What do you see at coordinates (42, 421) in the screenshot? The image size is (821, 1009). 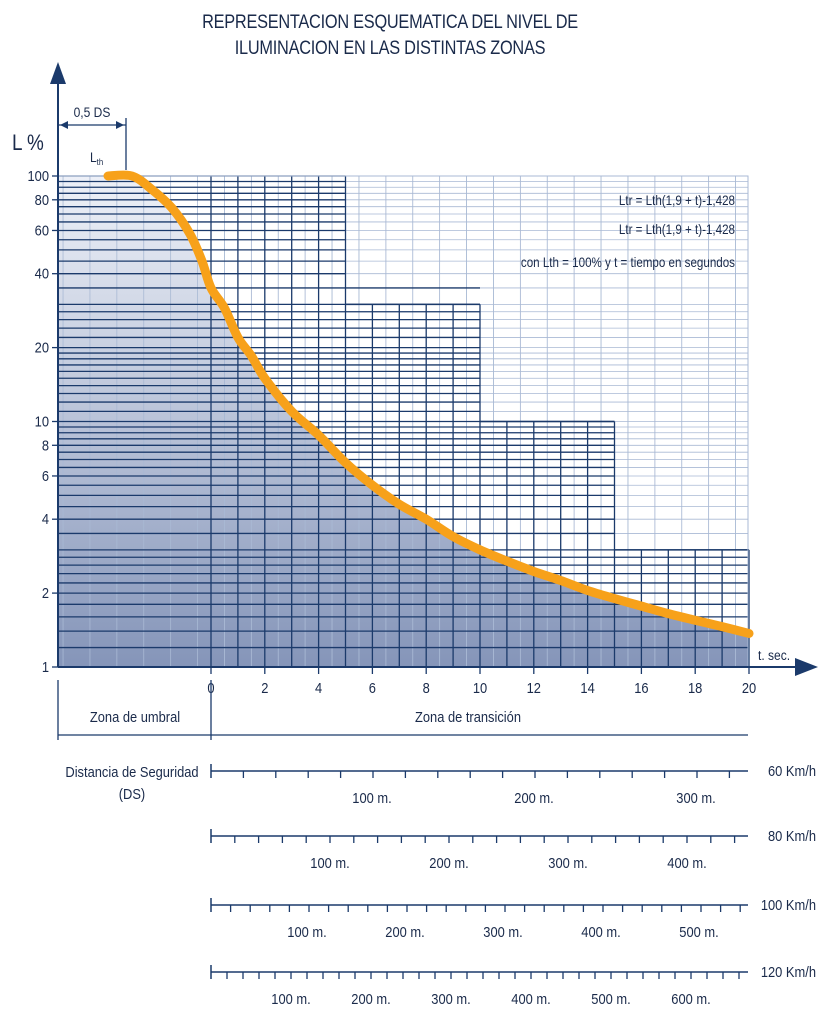 I see `y-tick-label-10: 10` at bounding box center [42, 421].